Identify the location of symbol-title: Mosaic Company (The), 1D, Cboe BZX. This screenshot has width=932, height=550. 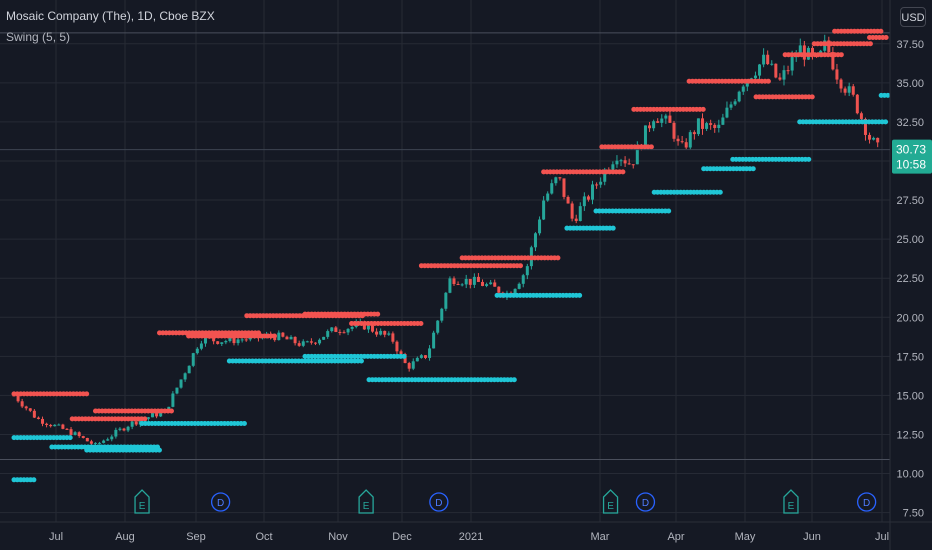
(110, 16).